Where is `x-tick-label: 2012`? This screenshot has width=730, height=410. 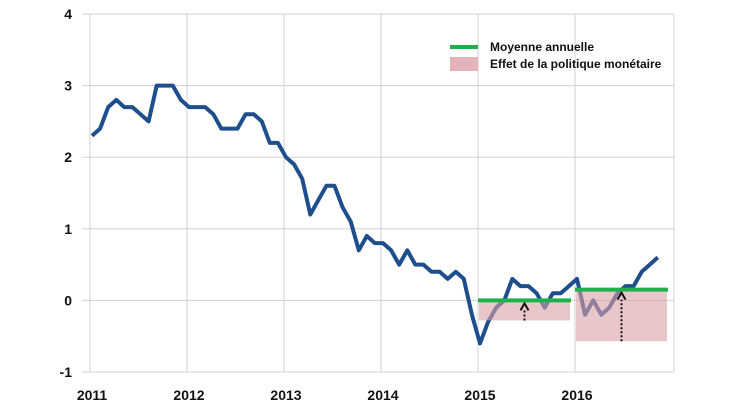
x-tick-label: 2012 is located at coordinates (188, 395).